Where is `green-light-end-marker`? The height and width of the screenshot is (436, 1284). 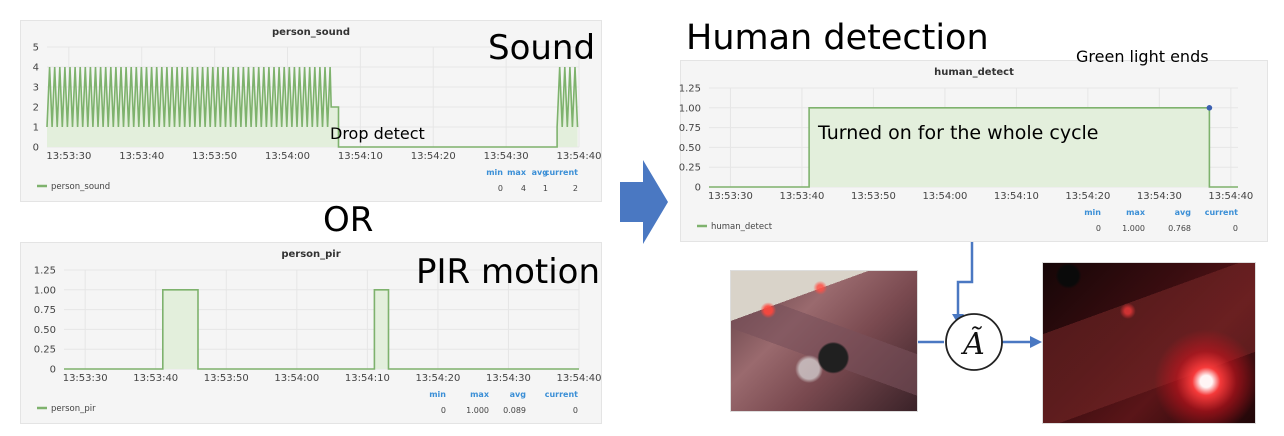
green-light-end-marker is located at coordinates (1209, 108).